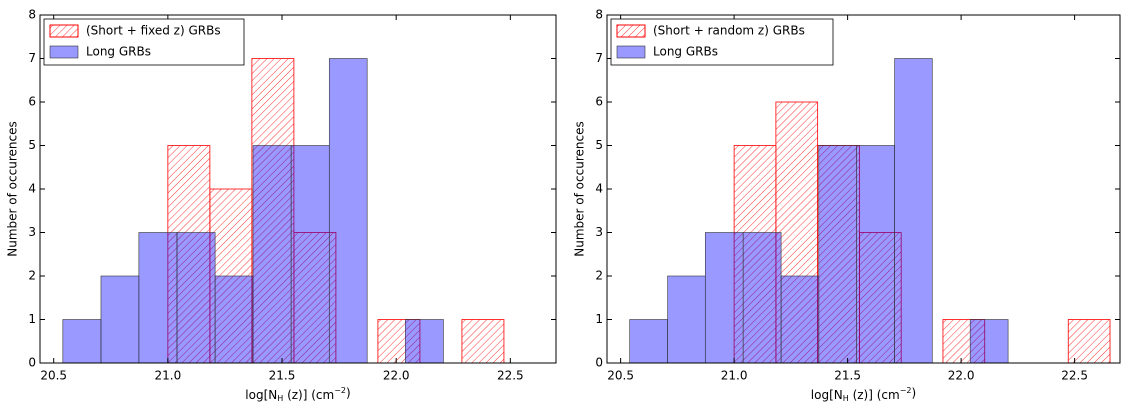  I want to click on legend-label: (Short + random z) GRBs, so click(729, 31).